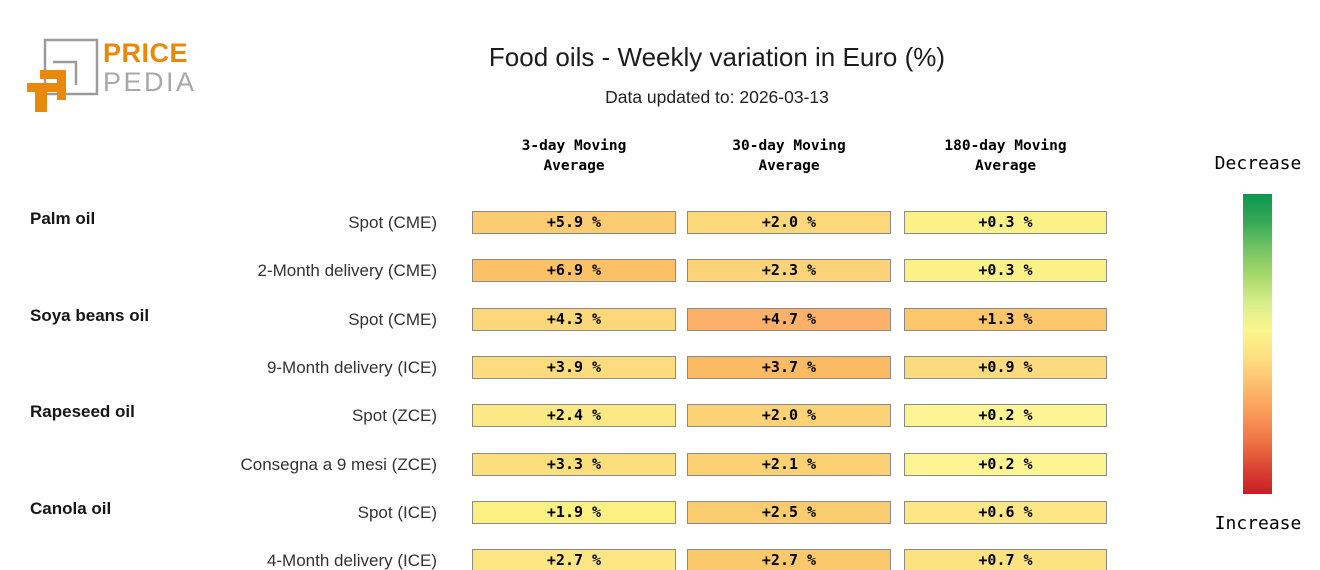 The image size is (1320, 570). Describe the element at coordinates (574, 222) in the screenshot. I see `heatmap-cell: +5.9 %` at that location.